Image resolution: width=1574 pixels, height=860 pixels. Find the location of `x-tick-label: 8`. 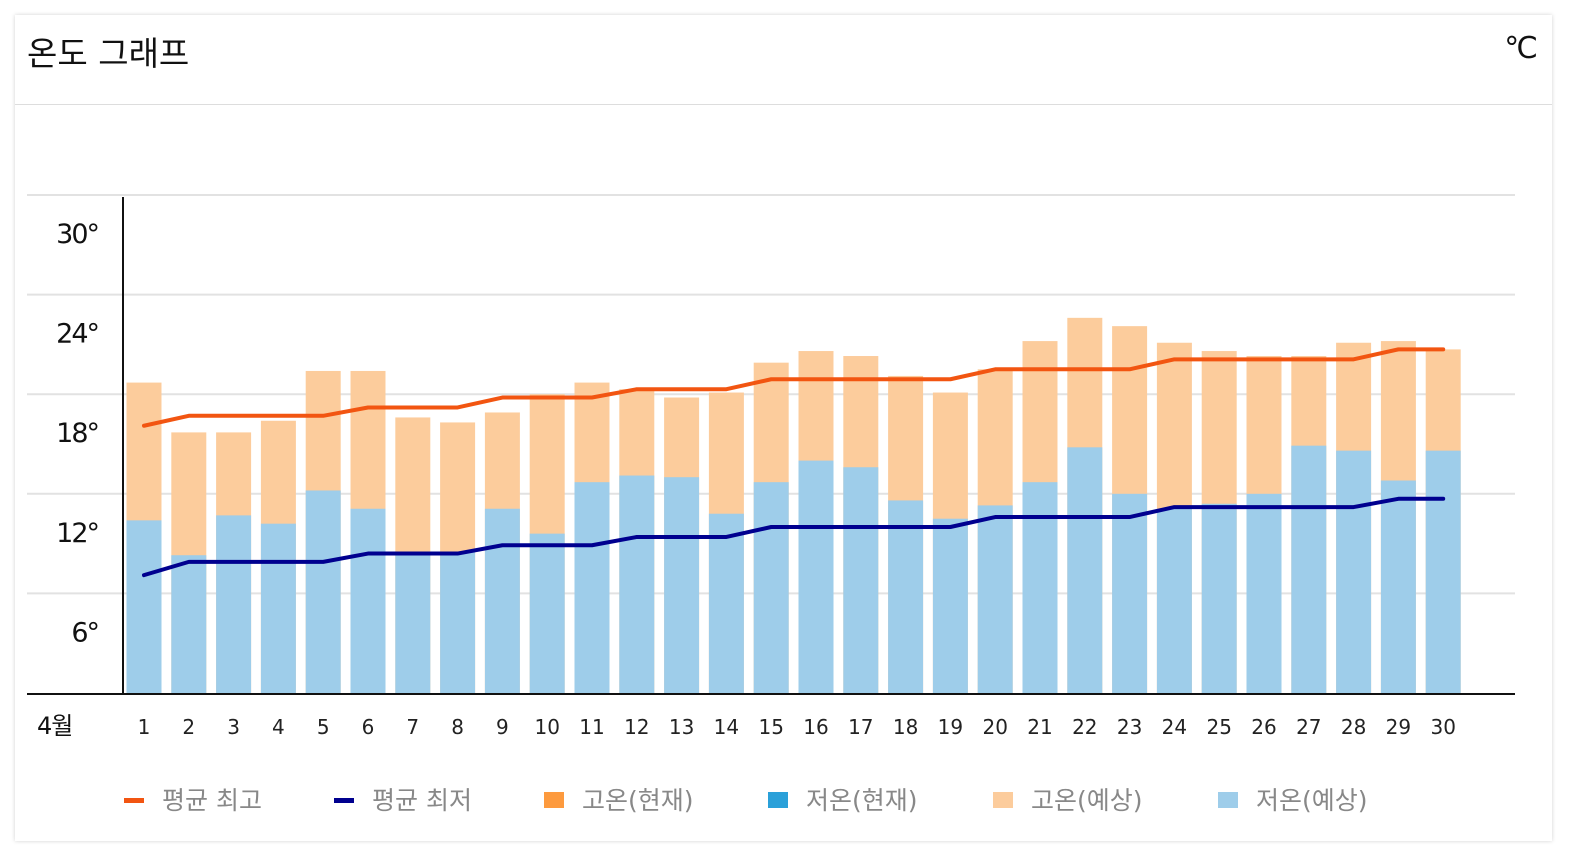

x-tick-label: 8 is located at coordinates (457, 727).